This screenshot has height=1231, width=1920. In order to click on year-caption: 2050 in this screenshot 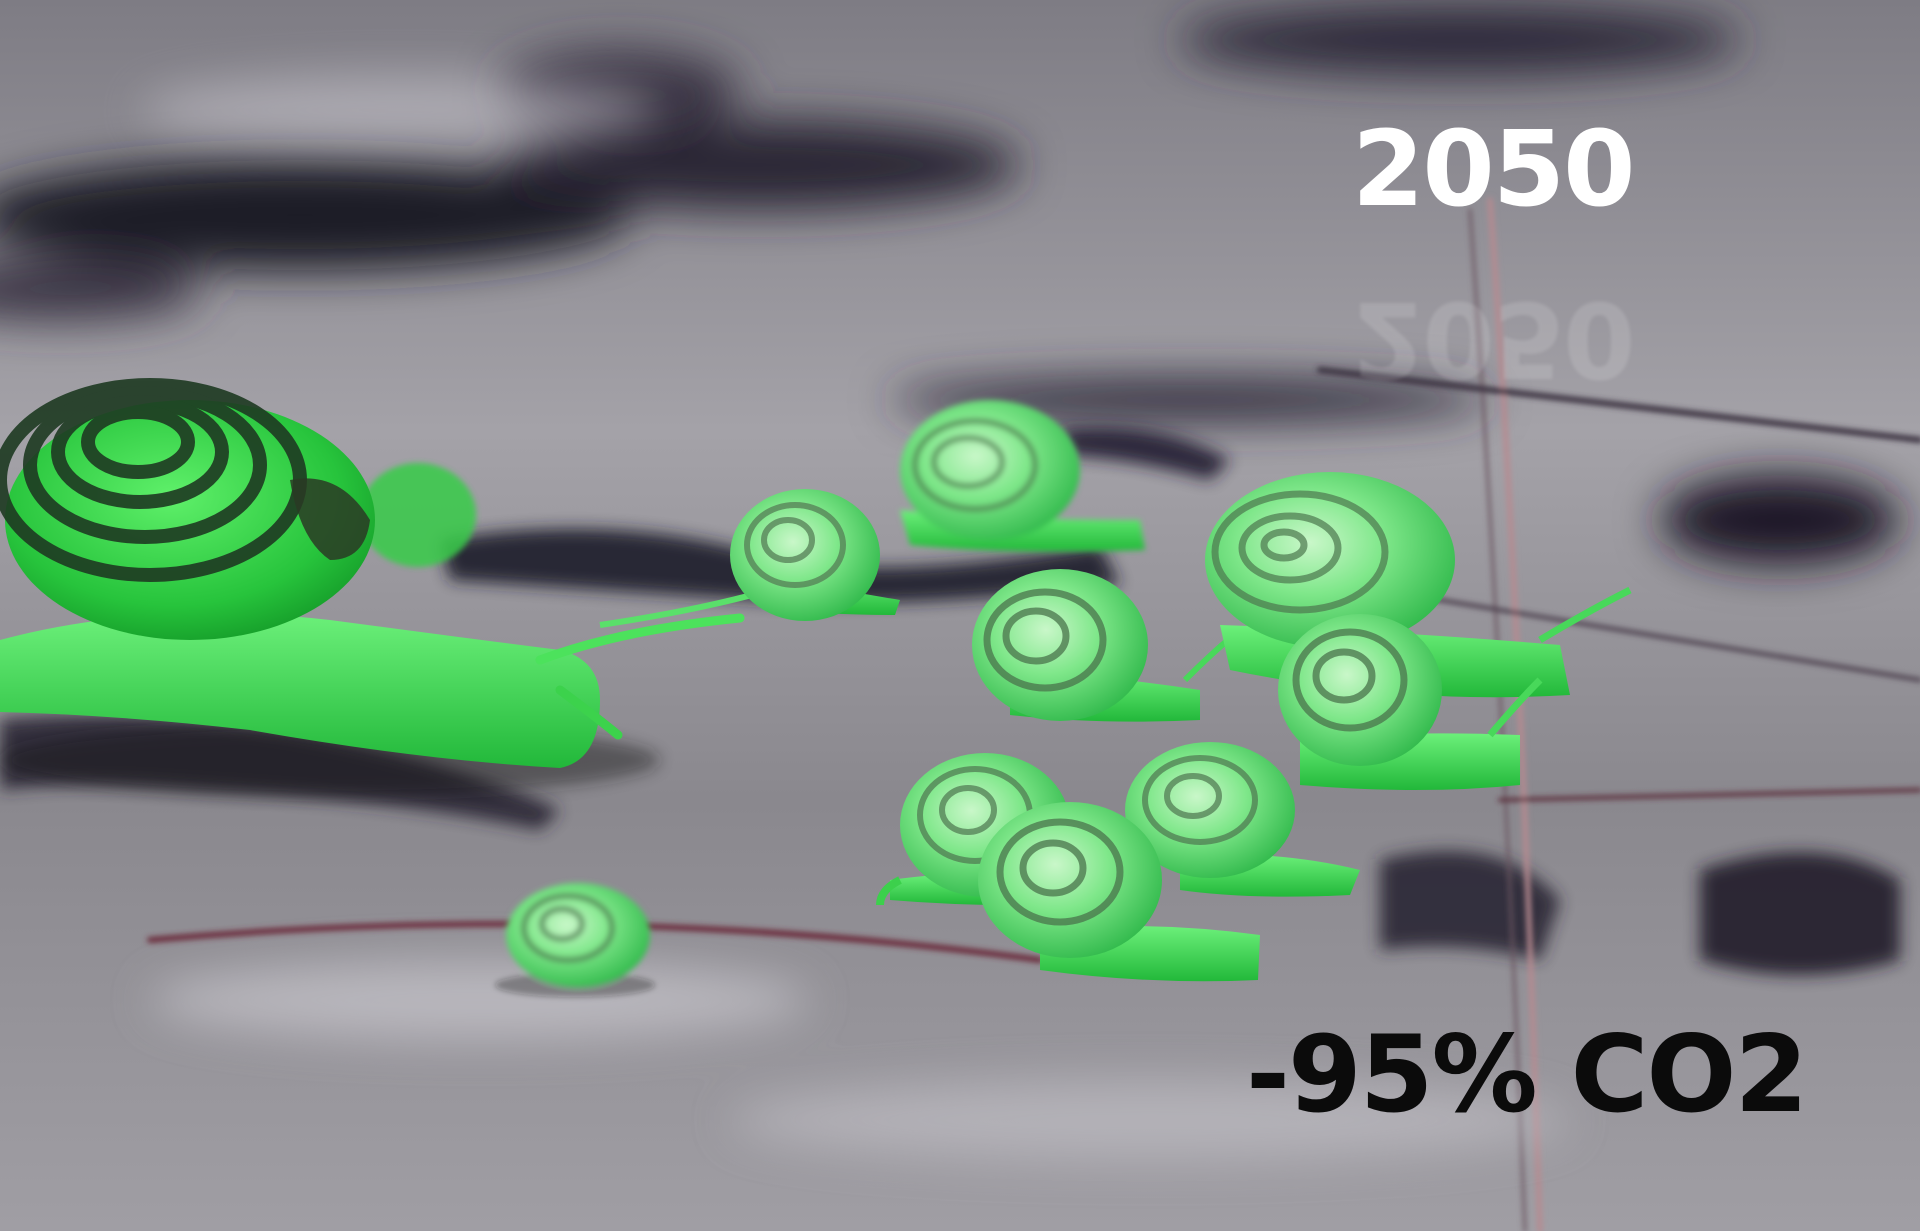, I will do `click(1493, 169)`.